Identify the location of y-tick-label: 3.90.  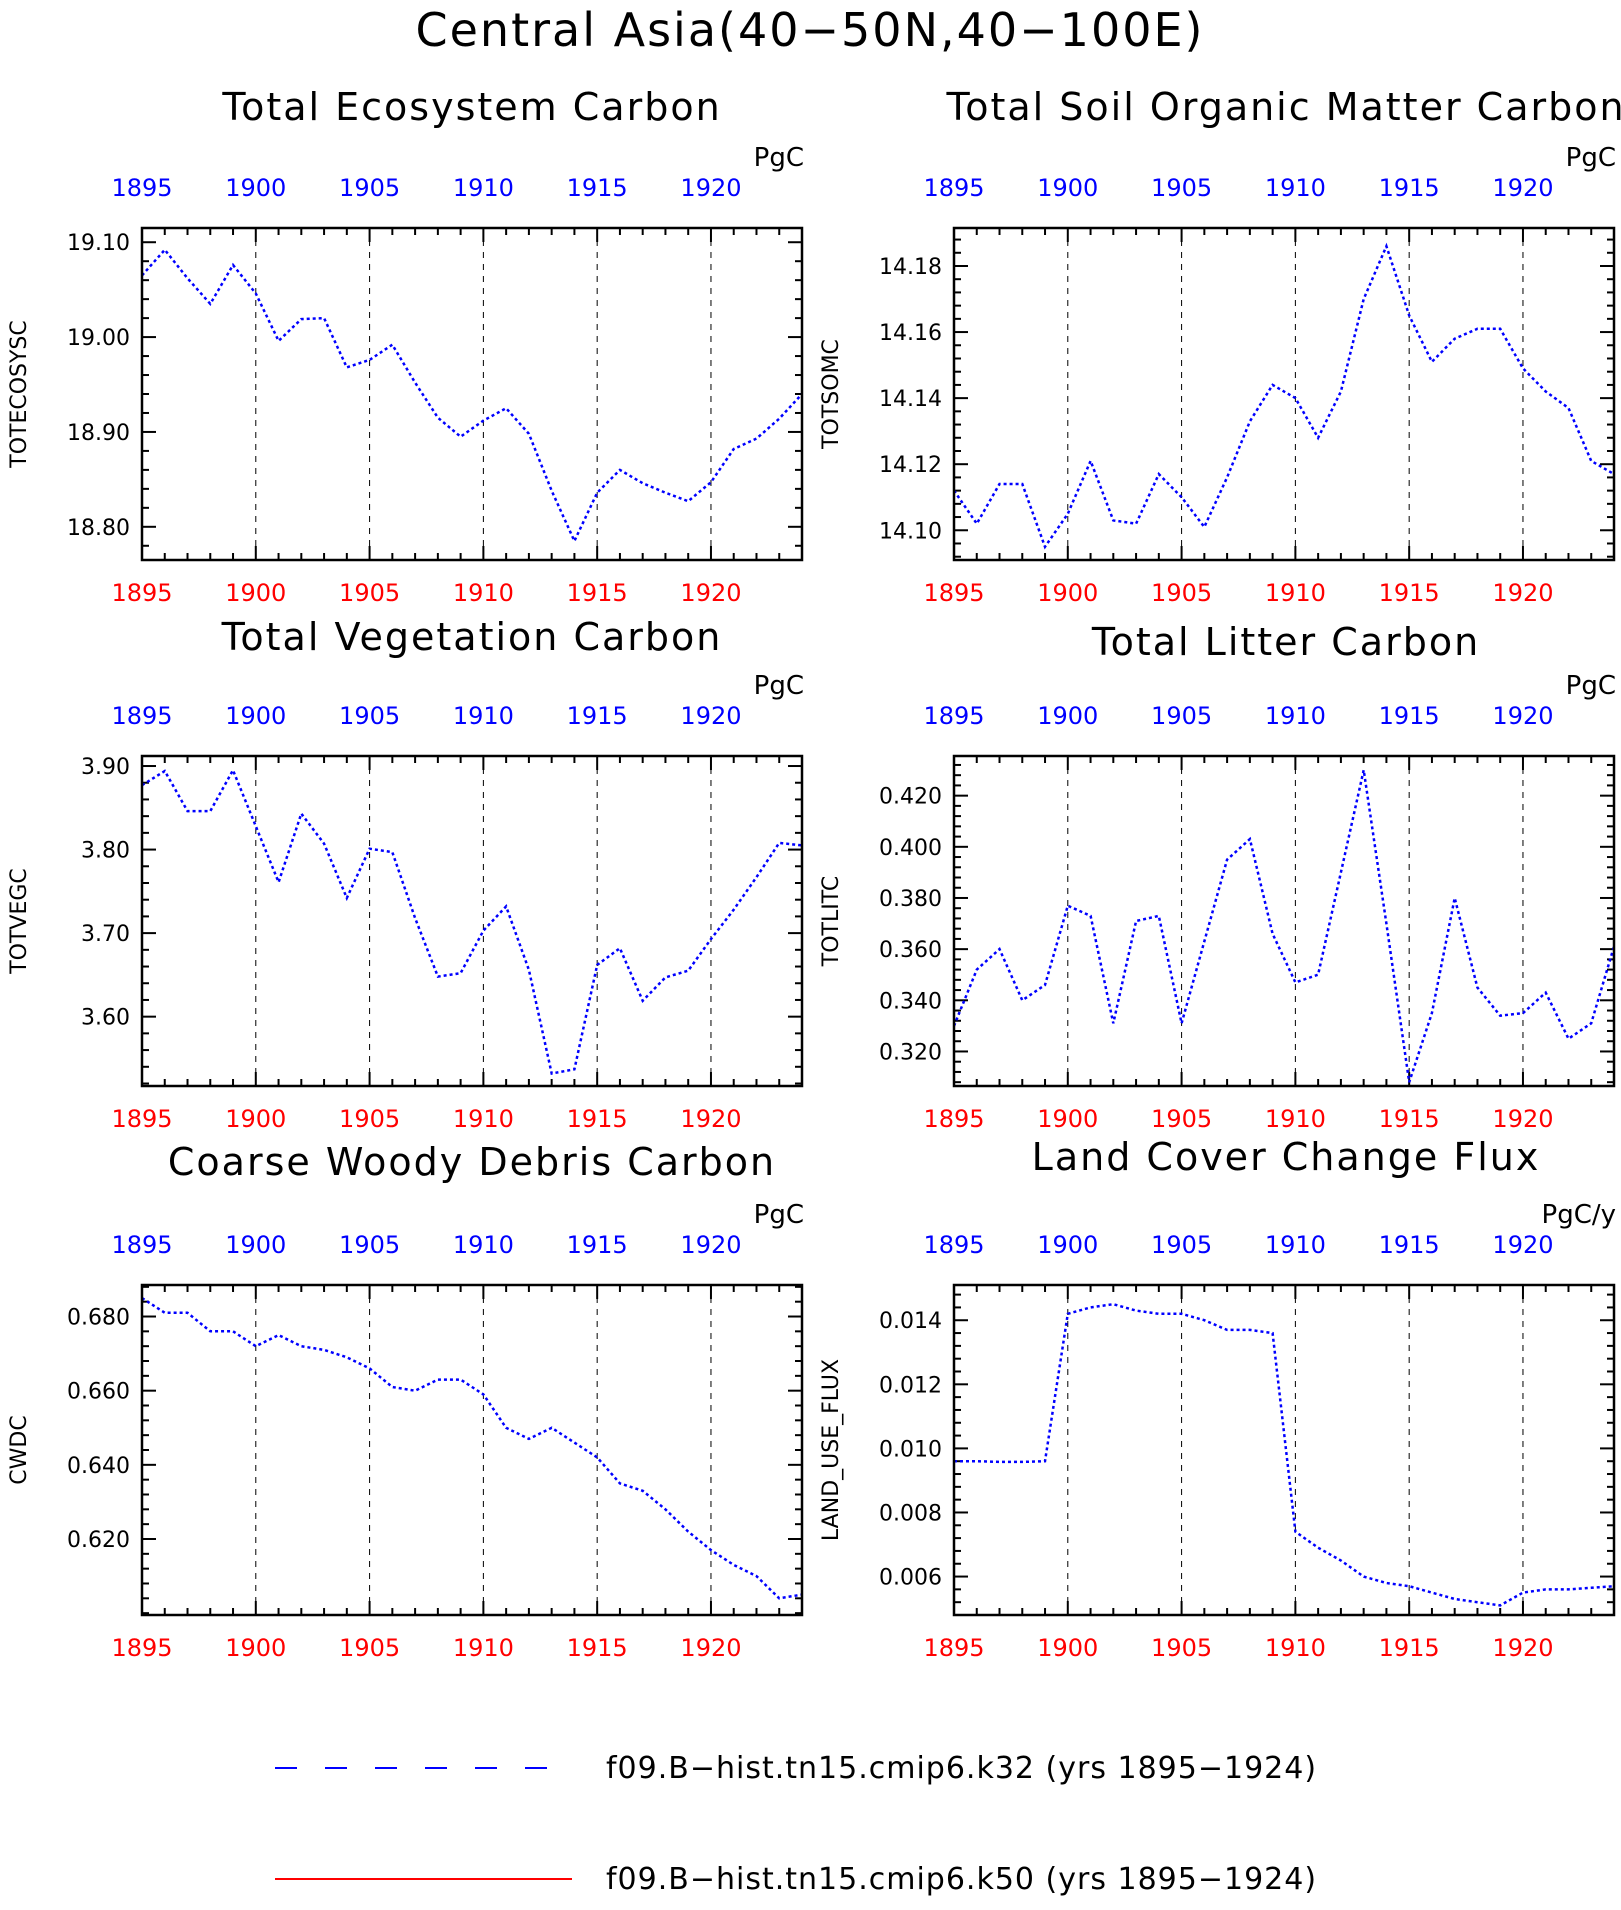
(105, 767).